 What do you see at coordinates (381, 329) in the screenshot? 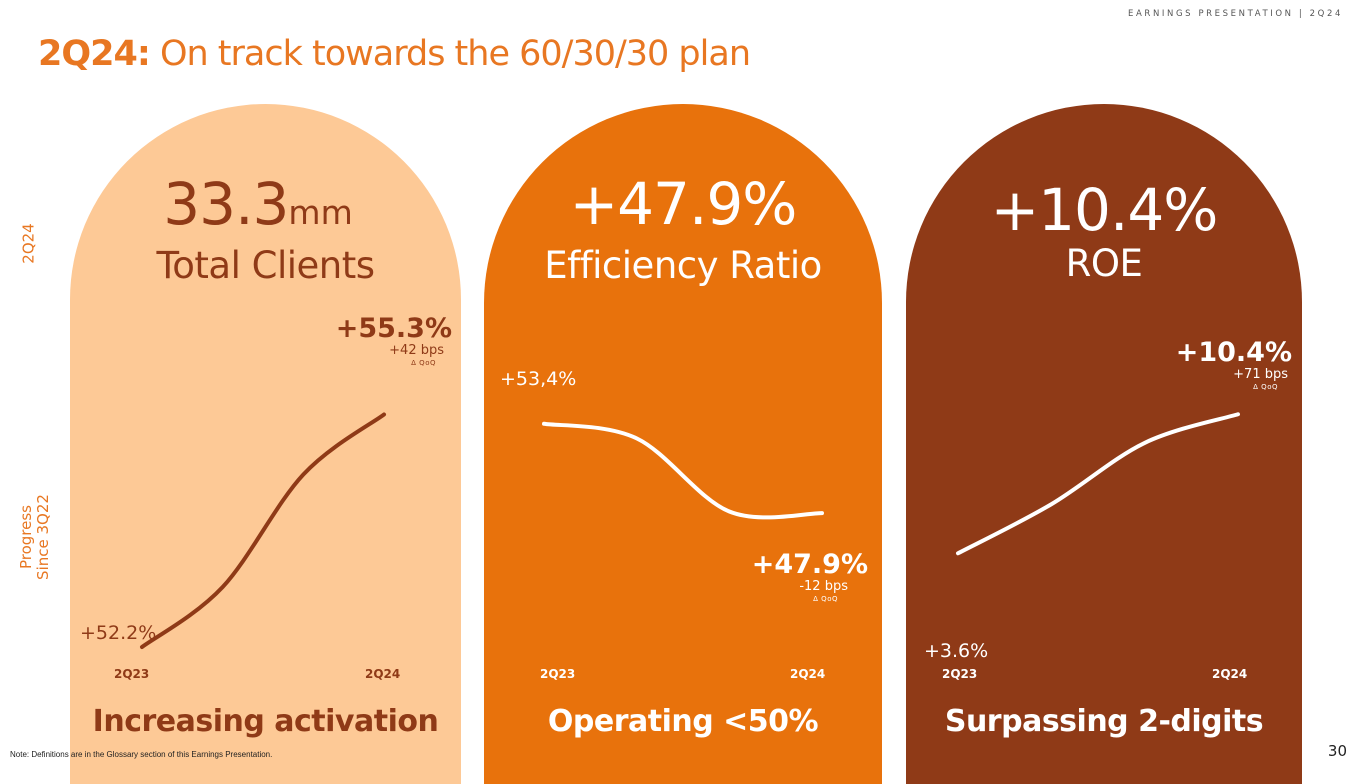
I see `end-value-label: +55.3%` at bounding box center [381, 329].